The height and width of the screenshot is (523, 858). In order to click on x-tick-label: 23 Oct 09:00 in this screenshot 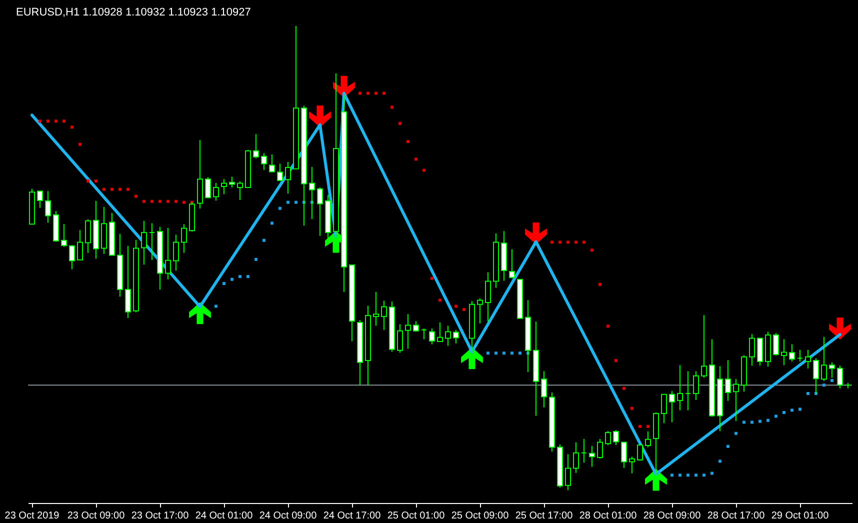, I will do `click(96, 516)`.